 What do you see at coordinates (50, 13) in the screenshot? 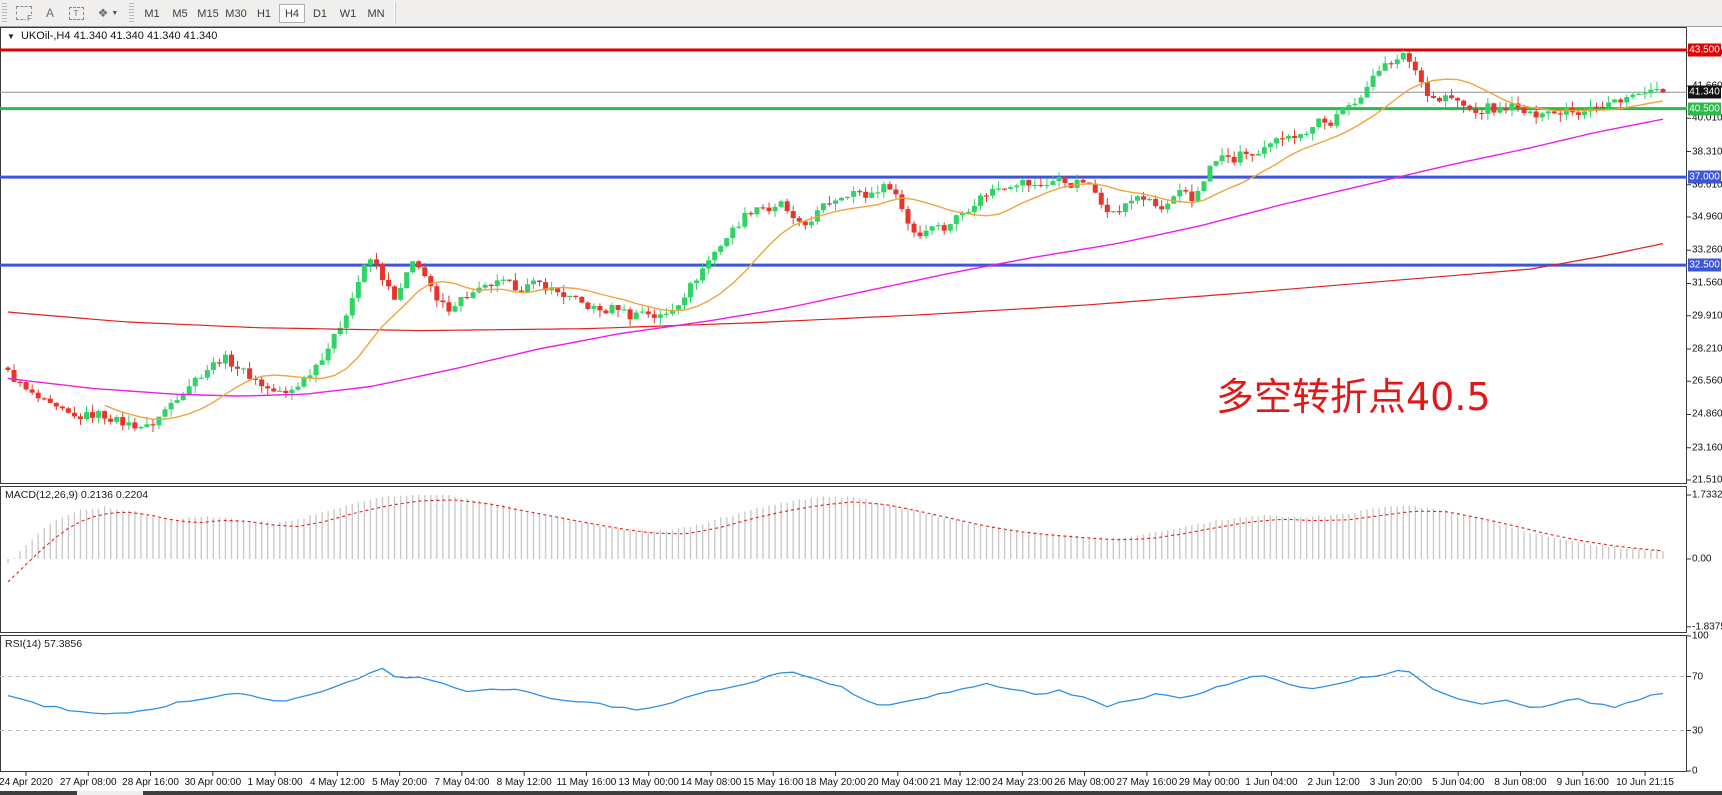
I see `text-tool-icon: A` at bounding box center [50, 13].